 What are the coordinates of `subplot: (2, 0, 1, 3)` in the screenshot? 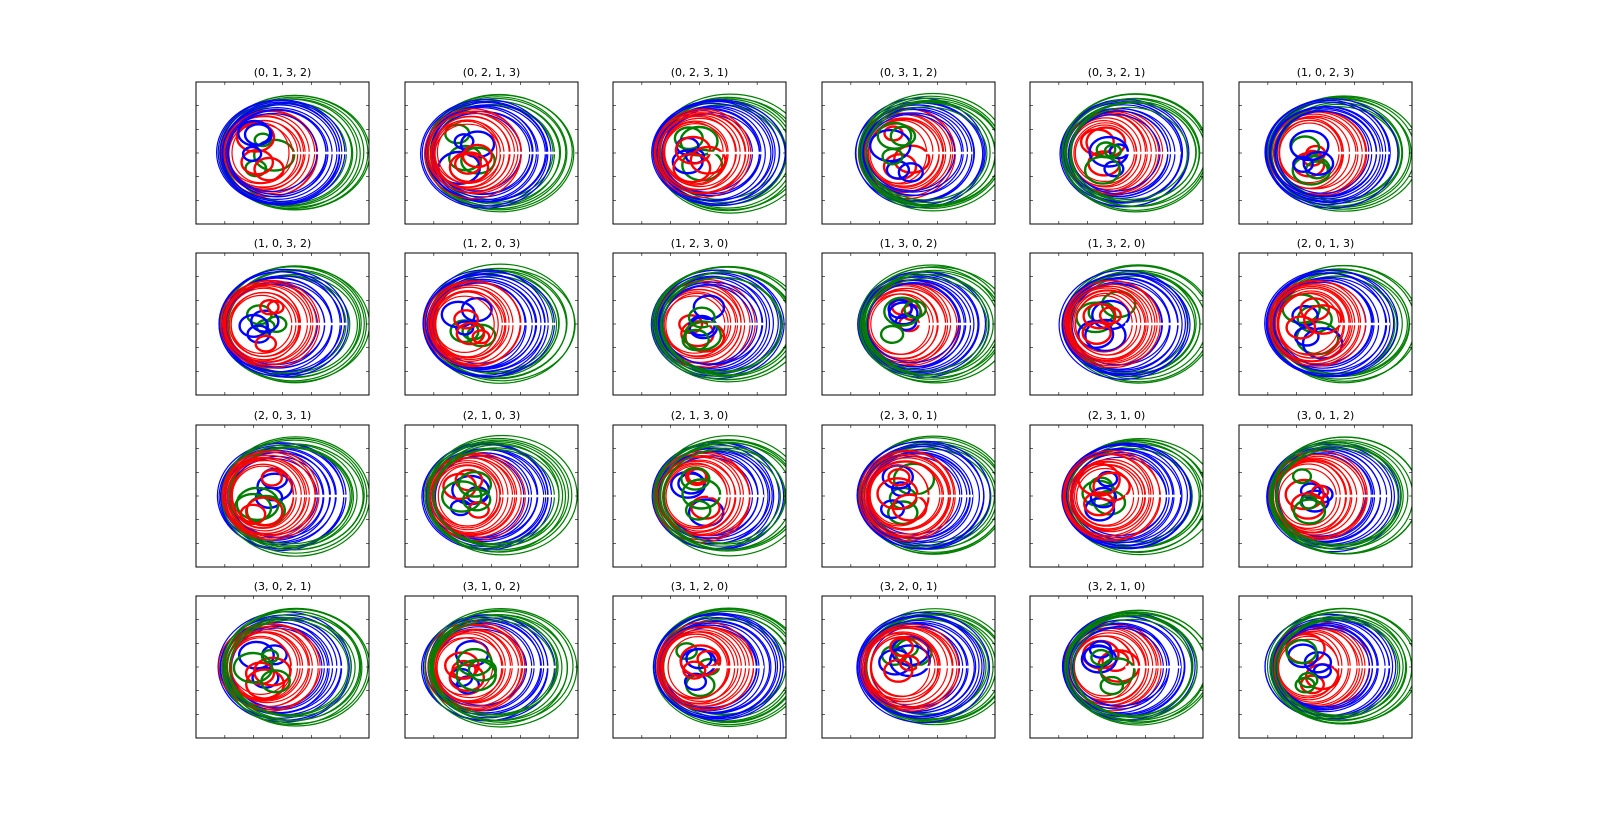 It's located at (1325, 316).